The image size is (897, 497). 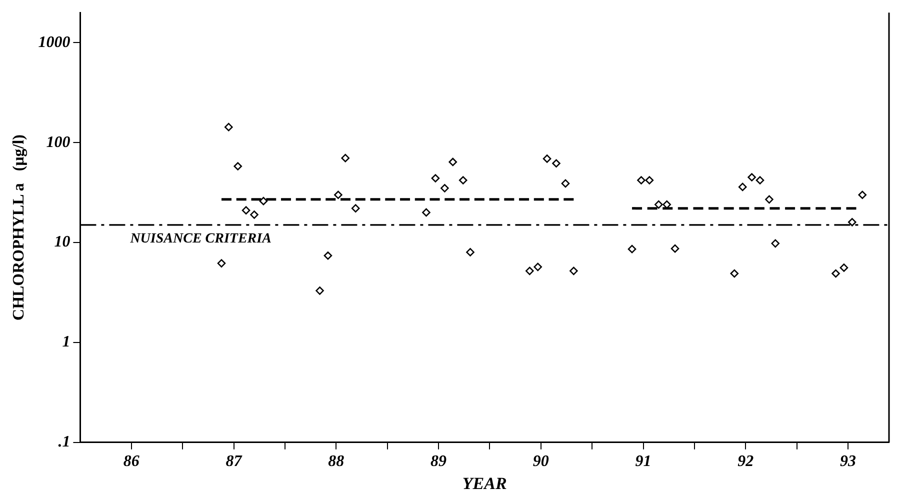 I want to click on y-tick-label: 10, so click(x=62, y=242).